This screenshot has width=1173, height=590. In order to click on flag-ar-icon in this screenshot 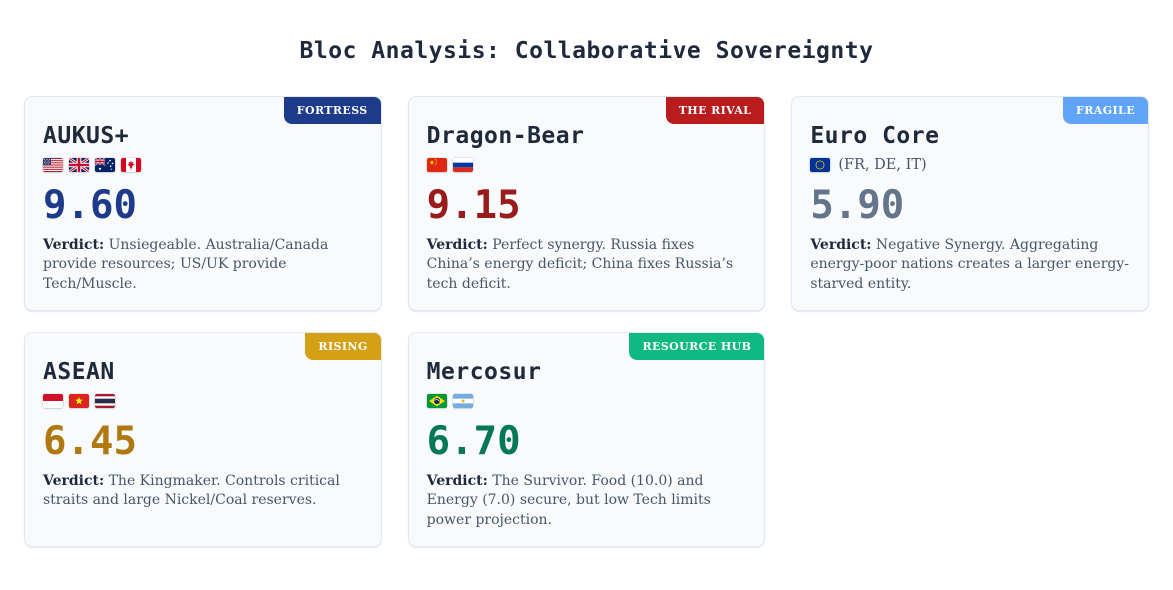, I will do `click(462, 400)`.